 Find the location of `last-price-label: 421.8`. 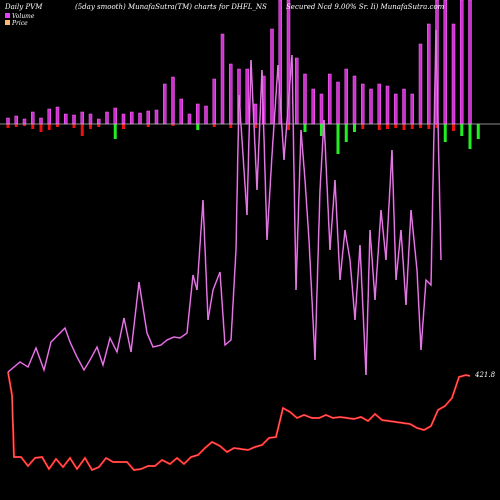

last-price-label: 421.8 is located at coordinates (485, 375).